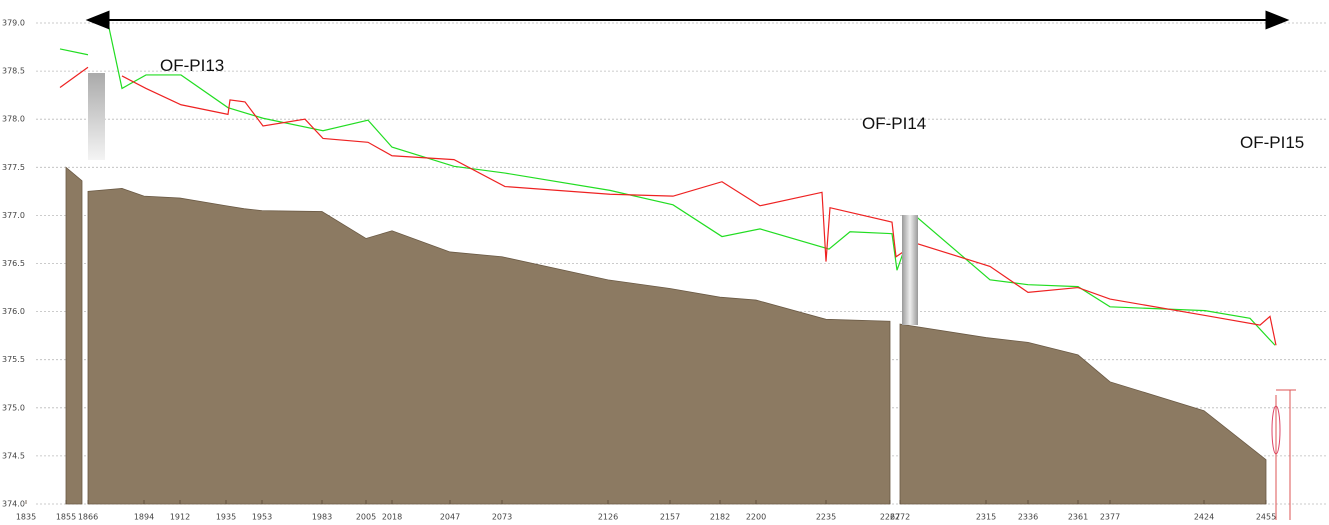 The height and width of the screenshot is (525, 1329). What do you see at coordinates (1204, 517) in the screenshot?
I see `x-tick-label: 2424` at bounding box center [1204, 517].